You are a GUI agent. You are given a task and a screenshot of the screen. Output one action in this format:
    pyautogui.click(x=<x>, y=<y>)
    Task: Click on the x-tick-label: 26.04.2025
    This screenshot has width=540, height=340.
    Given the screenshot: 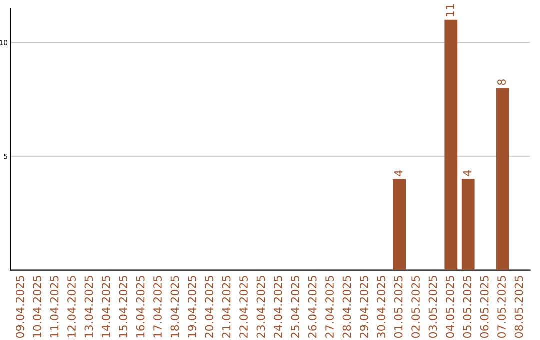 What is the action you would take?
    pyautogui.click(x=312, y=307)
    